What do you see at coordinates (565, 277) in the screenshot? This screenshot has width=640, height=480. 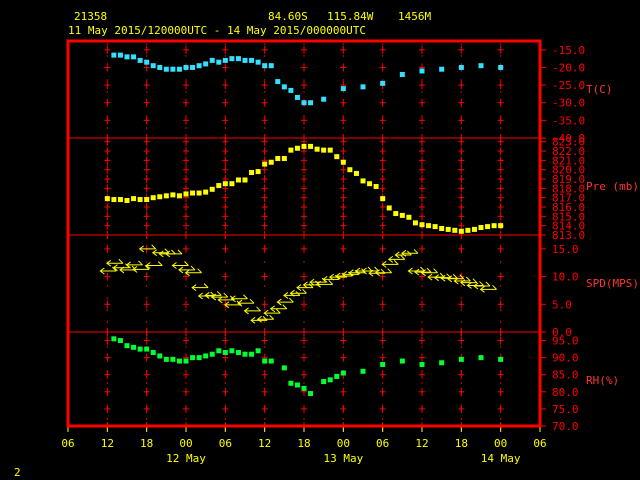 I see `y-tick-label: 10.0` at bounding box center [565, 277].